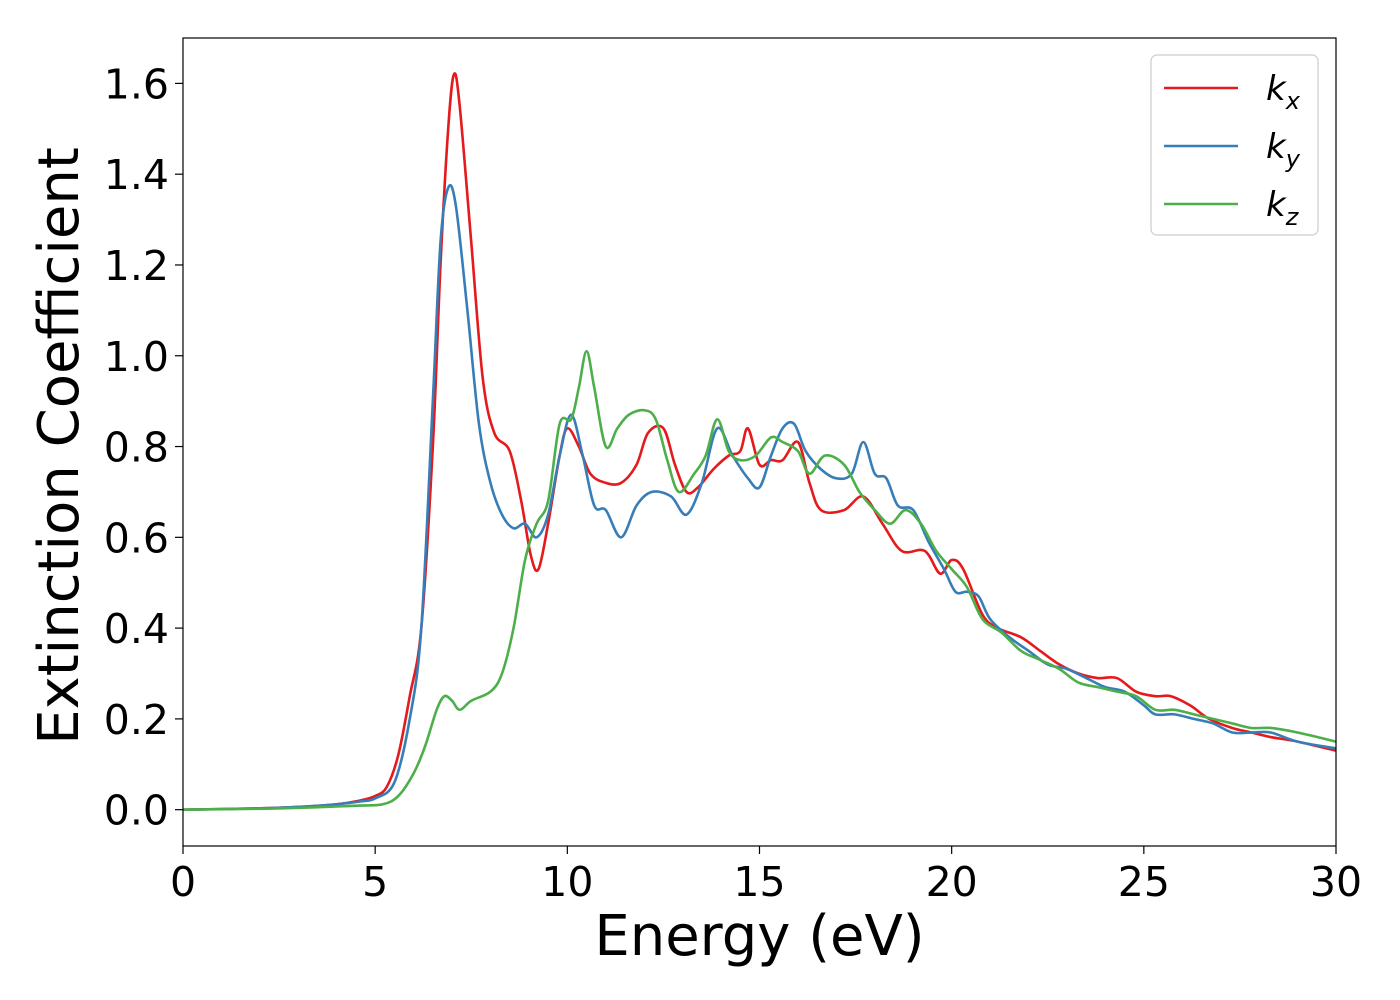 The width and height of the screenshot is (1400, 1000). Describe the element at coordinates (136, 811) in the screenshot. I see `y-tick-label: 0.0` at that location.